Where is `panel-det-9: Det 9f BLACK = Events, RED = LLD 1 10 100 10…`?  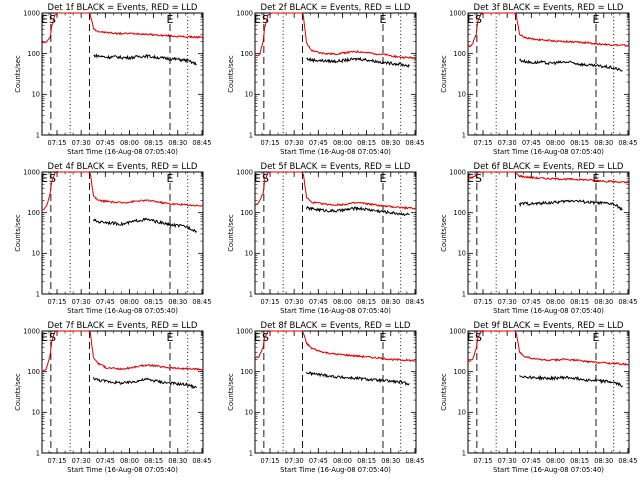 panel-det-9: Det 9f BLACK = Events, RED = LLD 1 10 100 10… is located at coordinates (538, 397).